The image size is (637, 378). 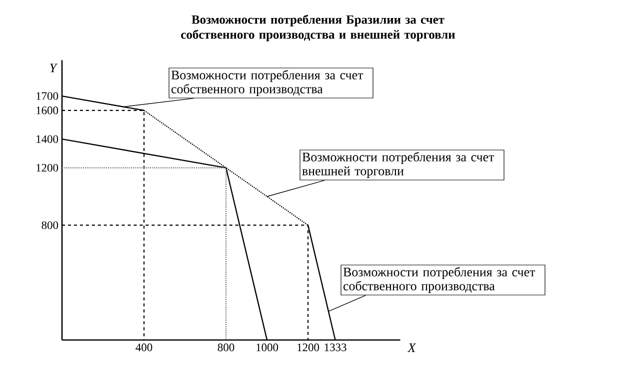 I want to click on y-tick-label: 1400, so click(x=47, y=139).